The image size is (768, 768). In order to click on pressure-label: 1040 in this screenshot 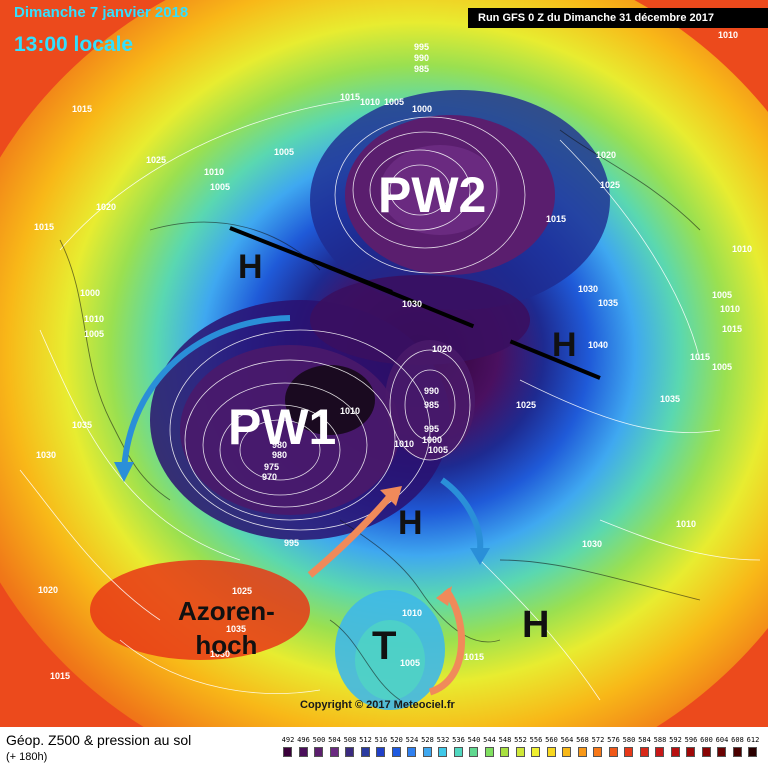, I will do `click(598, 345)`.